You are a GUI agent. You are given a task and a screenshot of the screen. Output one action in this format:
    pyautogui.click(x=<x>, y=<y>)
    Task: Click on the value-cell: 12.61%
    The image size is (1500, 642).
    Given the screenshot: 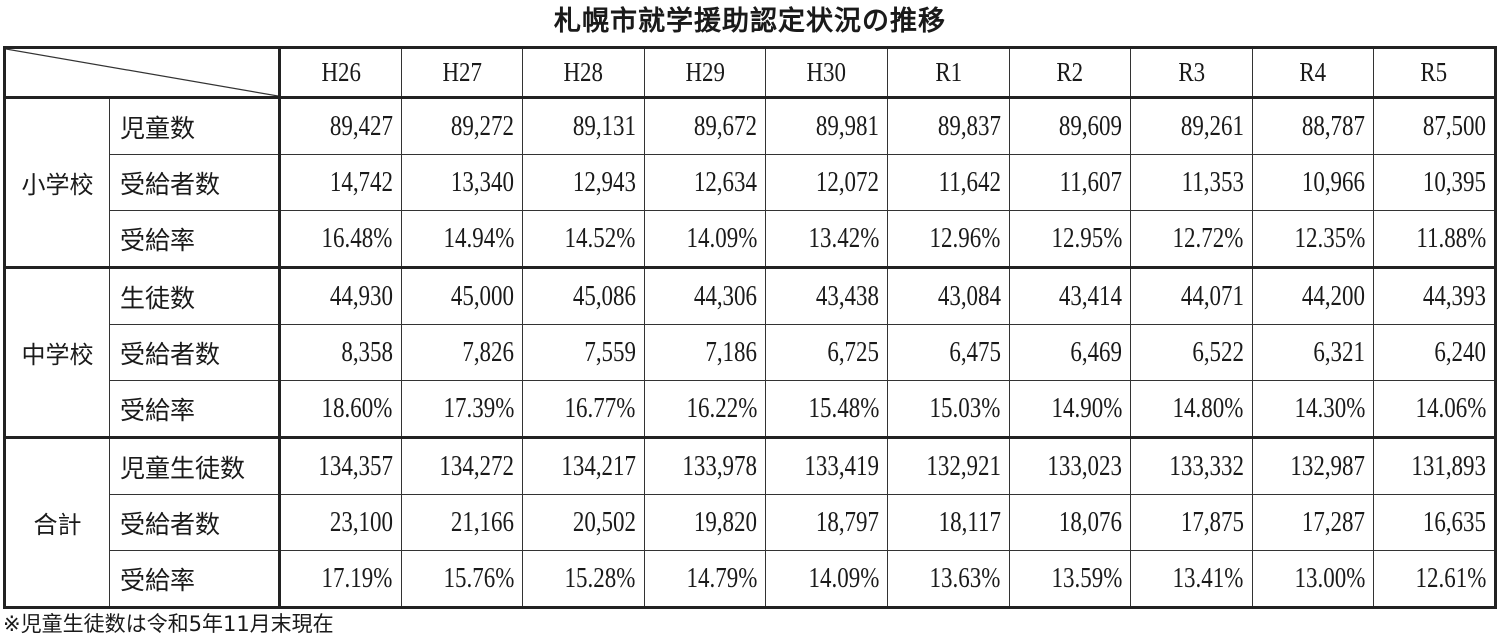 What is the action you would take?
    pyautogui.click(x=1434, y=579)
    